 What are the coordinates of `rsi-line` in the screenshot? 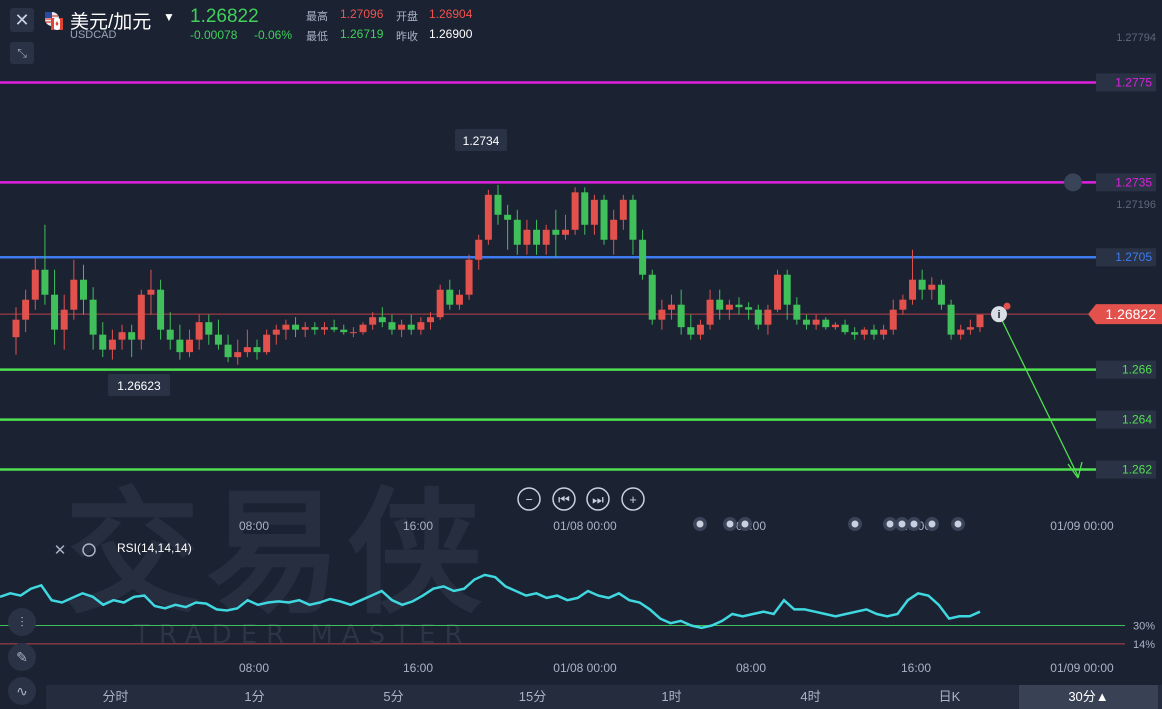 It's located at (490, 601).